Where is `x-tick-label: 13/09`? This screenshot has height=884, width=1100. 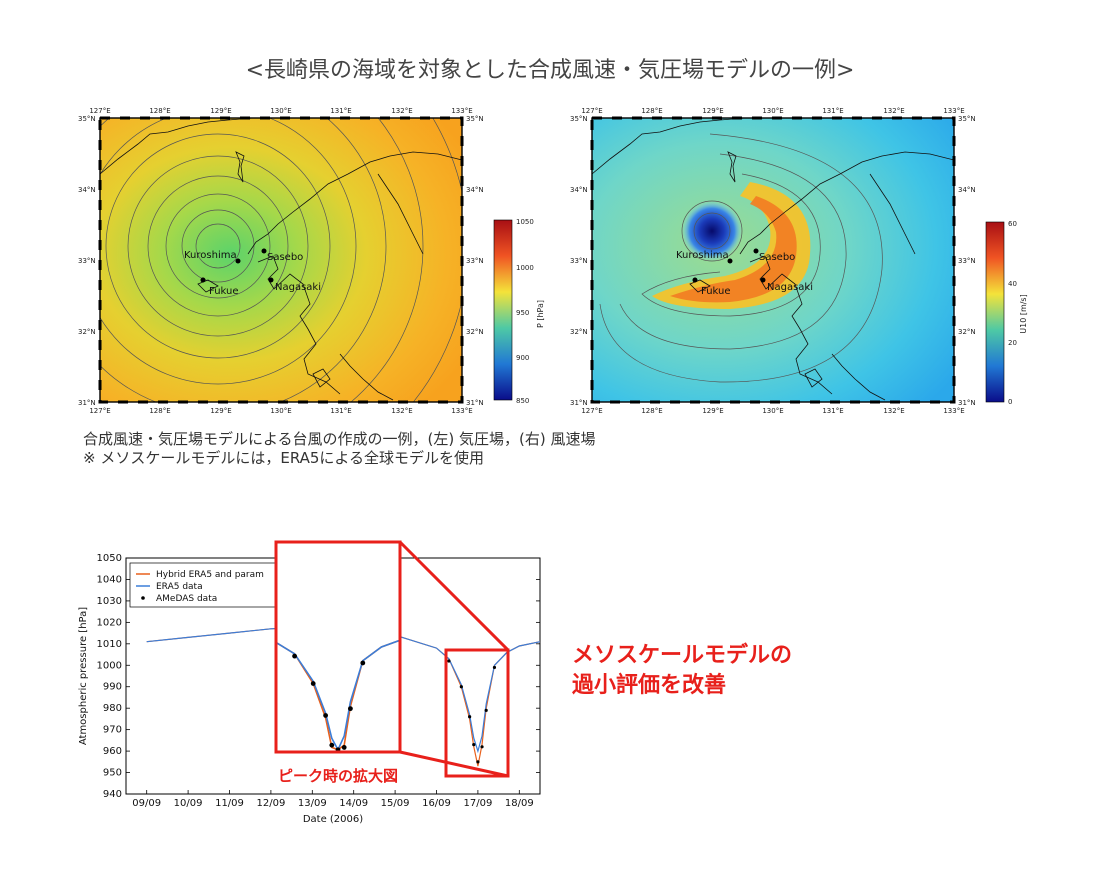
x-tick-label: 13/09 is located at coordinates (312, 803).